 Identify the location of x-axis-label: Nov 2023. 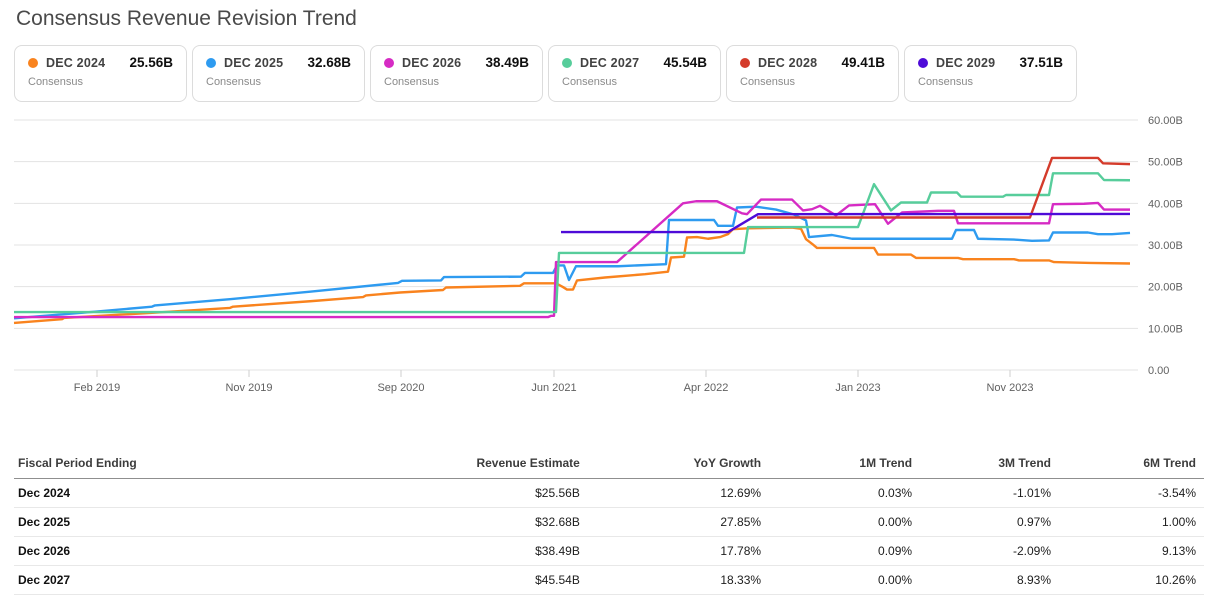
(1009, 388).